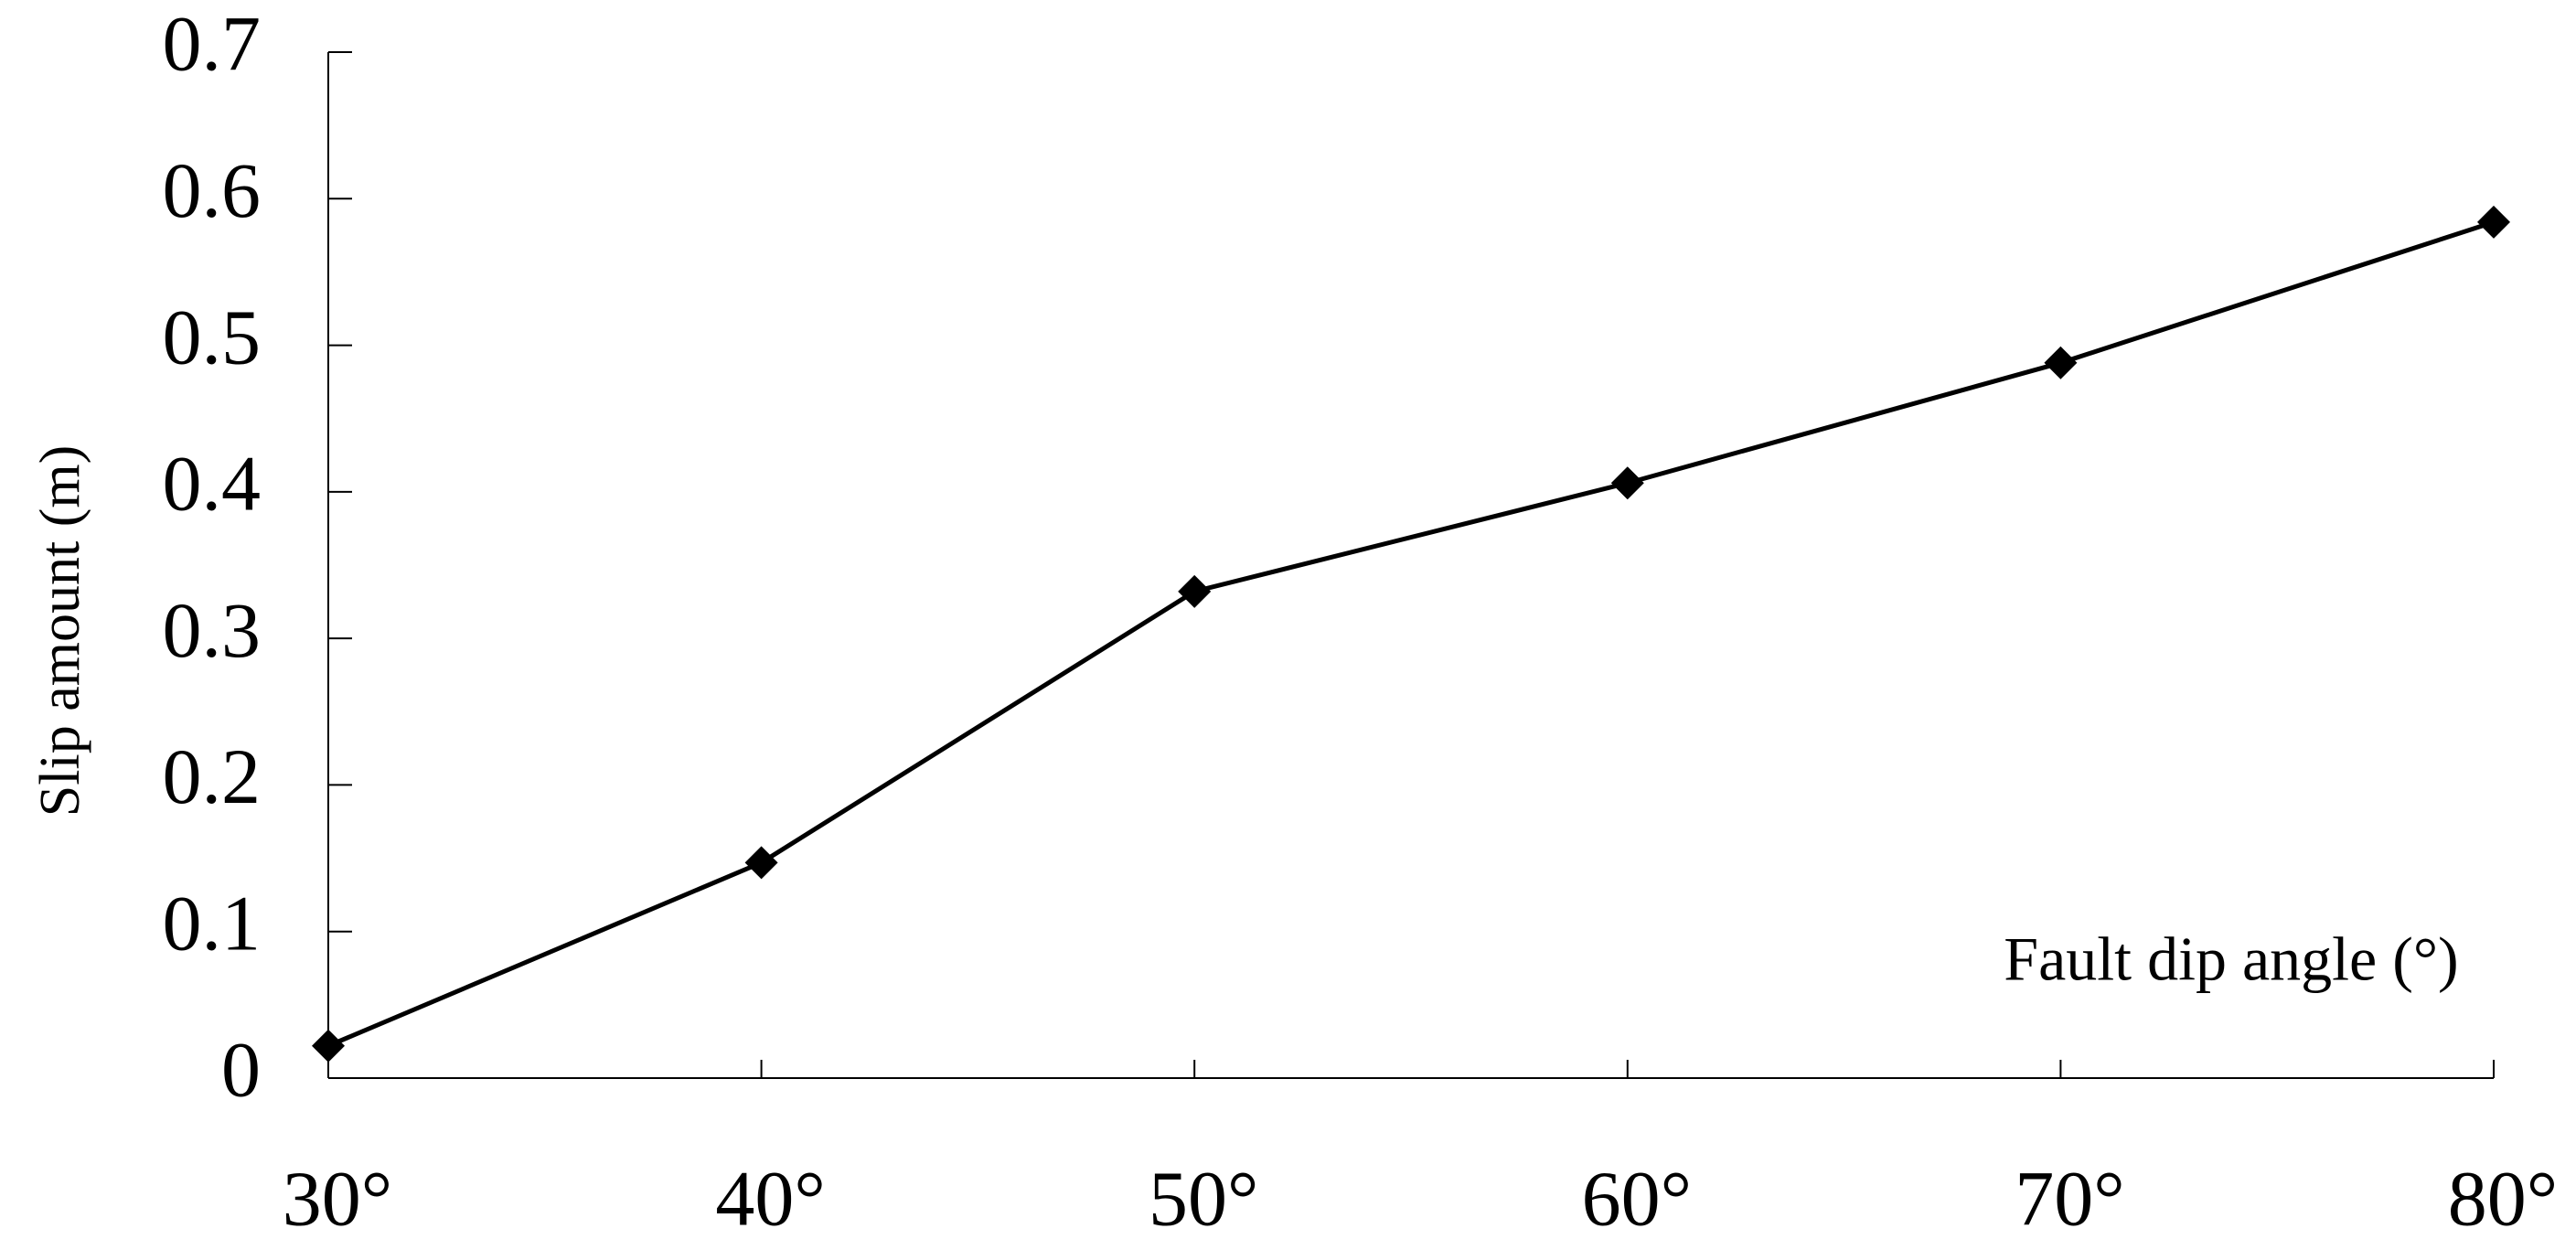 The width and height of the screenshot is (2576, 1250). What do you see at coordinates (2231, 959) in the screenshot?
I see `annotation: Fault dip angle (°)` at bounding box center [2231, 959].